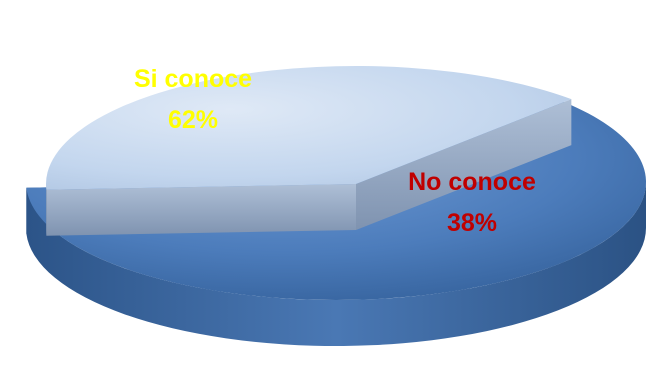 The height and width of the screenshot is (378, 662). What do you see at coordinates (472, 182) in the screenshot?
I see `label-no-conoce-name: No conoce` at bounding box center [472, 182].